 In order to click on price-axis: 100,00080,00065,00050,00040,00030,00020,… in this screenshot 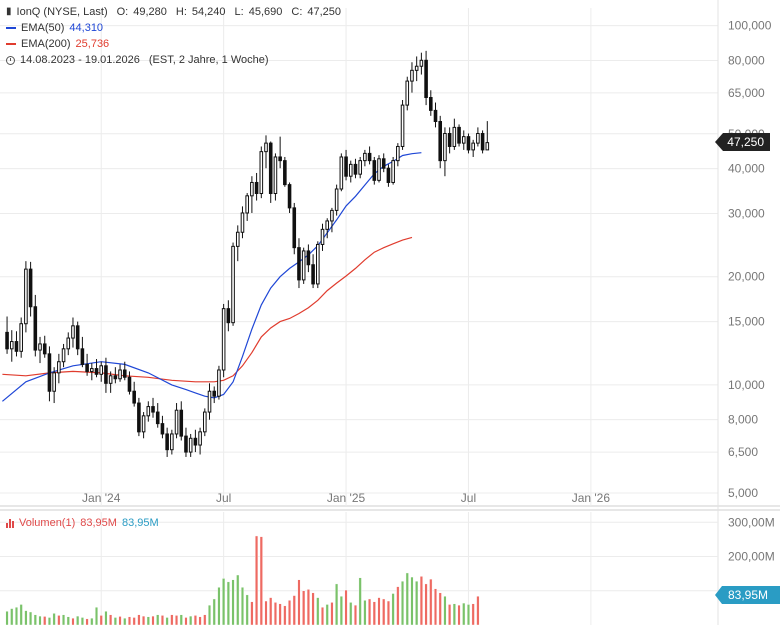, I will do `click(750, 259)`.